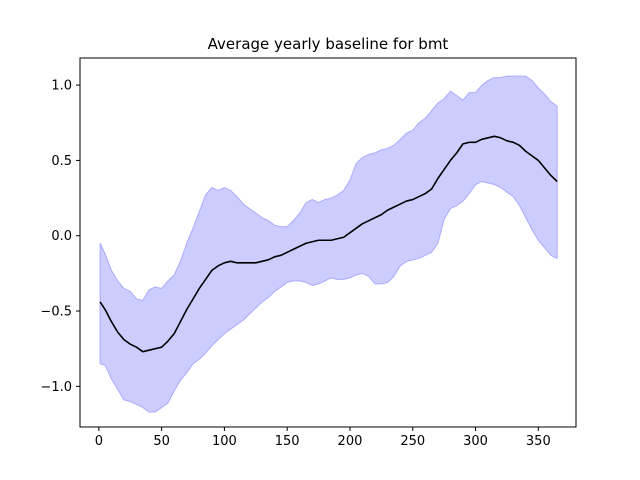  What do you see at coordinates (61, 161) in the screenshot?
I see `y-tick-label: 0.5` at bounding box center [61, 161].